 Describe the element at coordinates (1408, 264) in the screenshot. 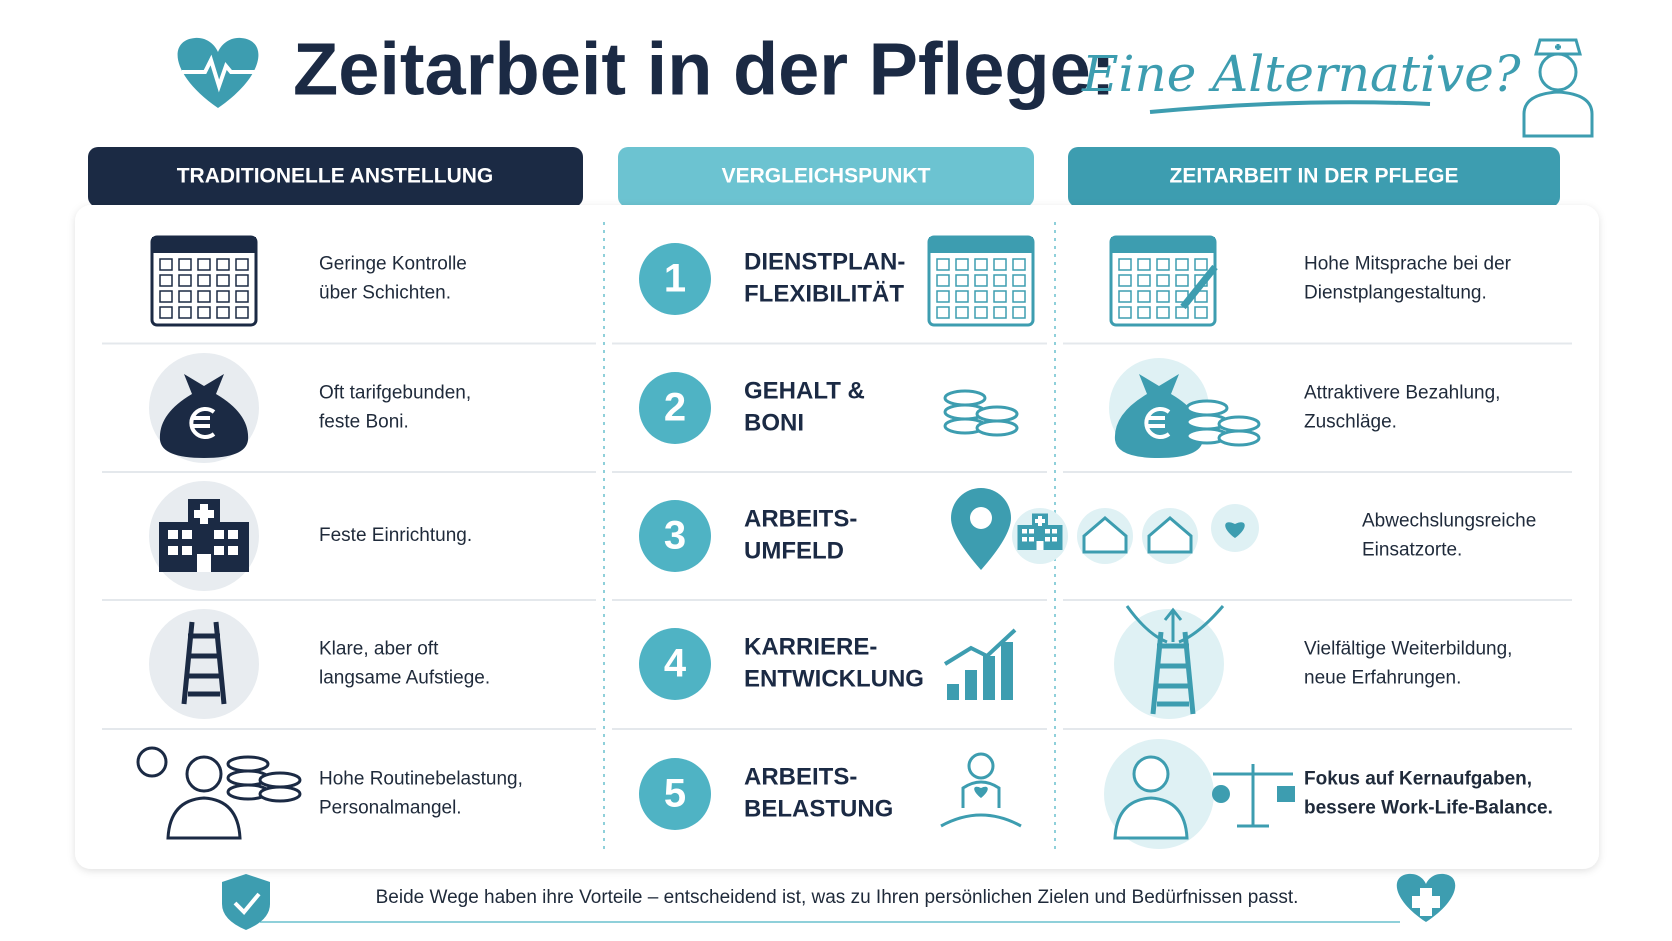

I see `temporary-text: Hohe Mitsprache bei der` at that location.